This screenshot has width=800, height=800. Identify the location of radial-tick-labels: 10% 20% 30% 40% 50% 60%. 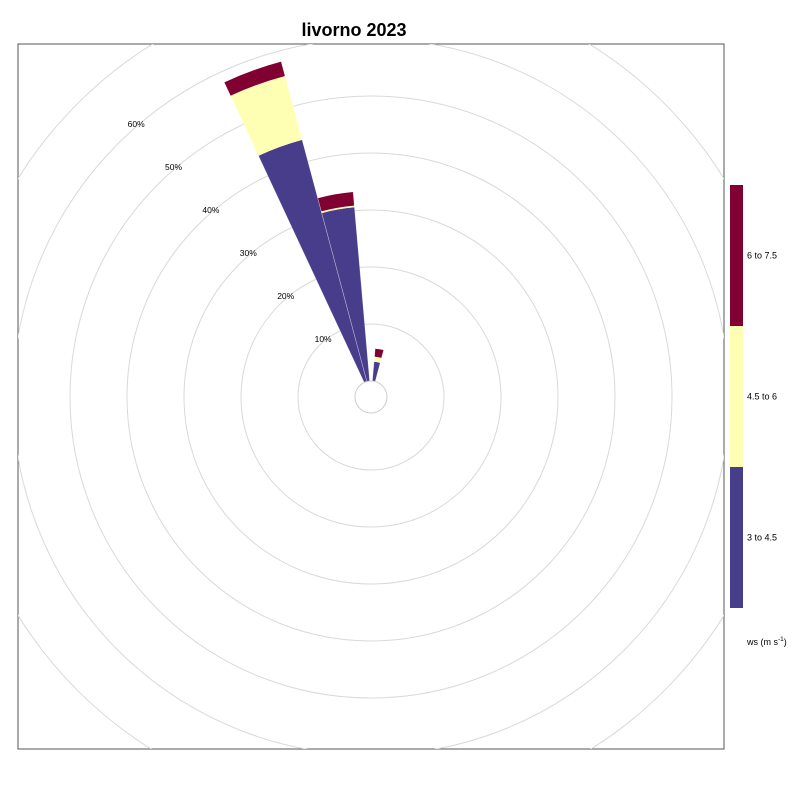
(230, 231).